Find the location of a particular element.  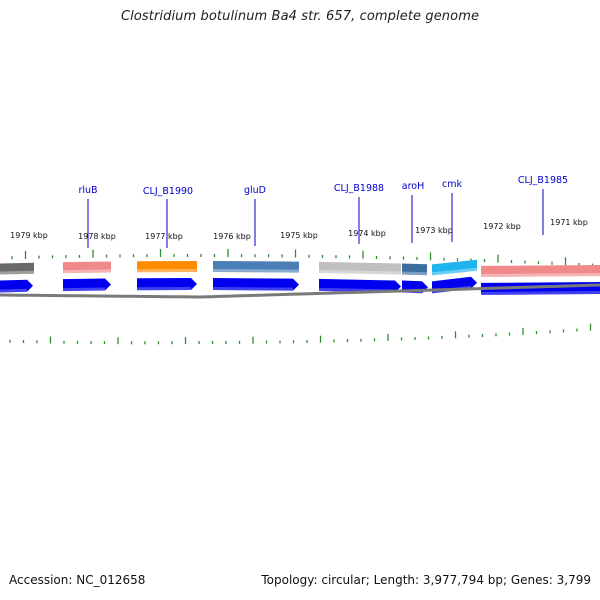

cmk-block-shine is located at coordinates (454, 271).